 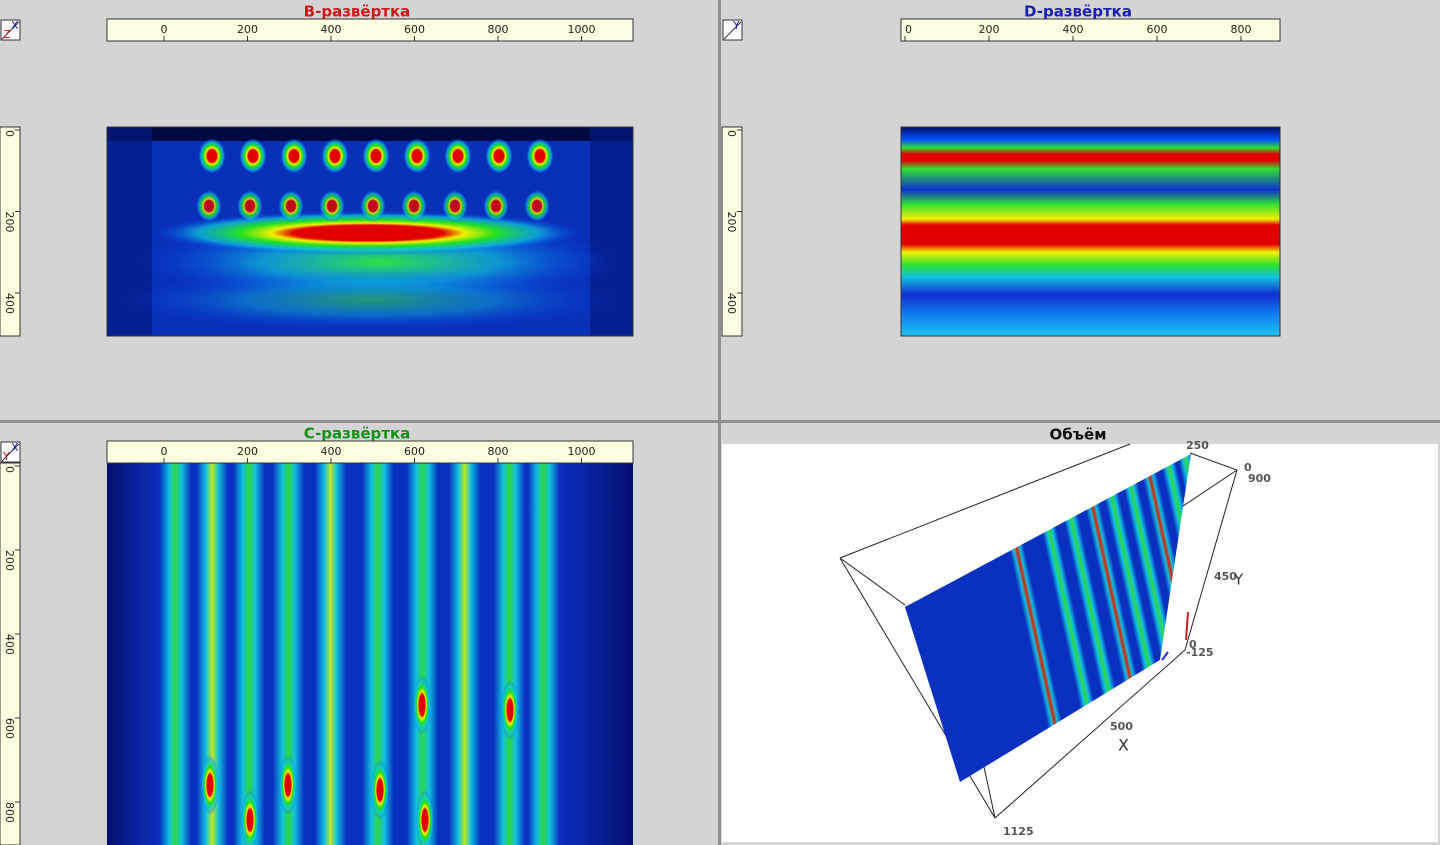 What do you see at coordinates (1197, 445) in the screenshot?
I see `volume-label: 250` at bounding box center [1197, 445].